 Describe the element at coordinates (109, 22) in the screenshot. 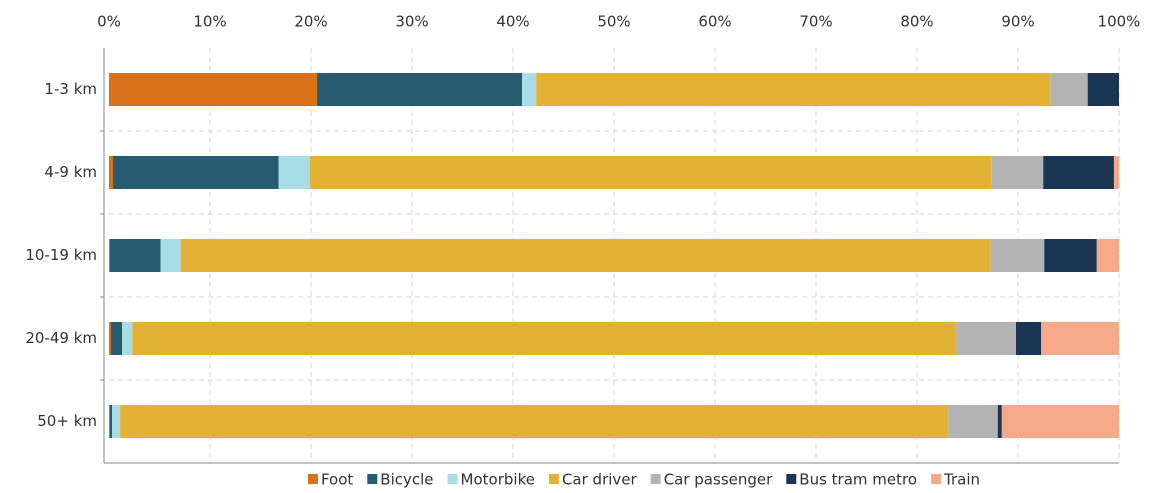

I see `x-tick-label: 0%` at that location.